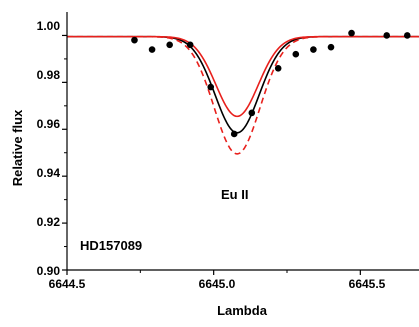  Describe the element at coordinates (367, 284) in the screenshot. I see `x-tick-label-3: 6645.5` at that location.